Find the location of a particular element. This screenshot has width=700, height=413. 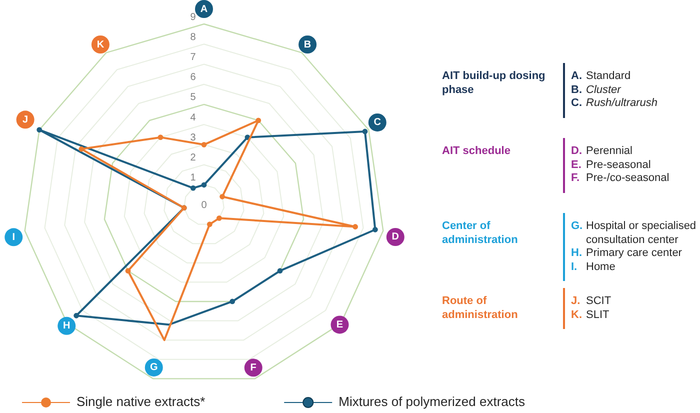

spoke-label: C is located at coordinates (378, 122).